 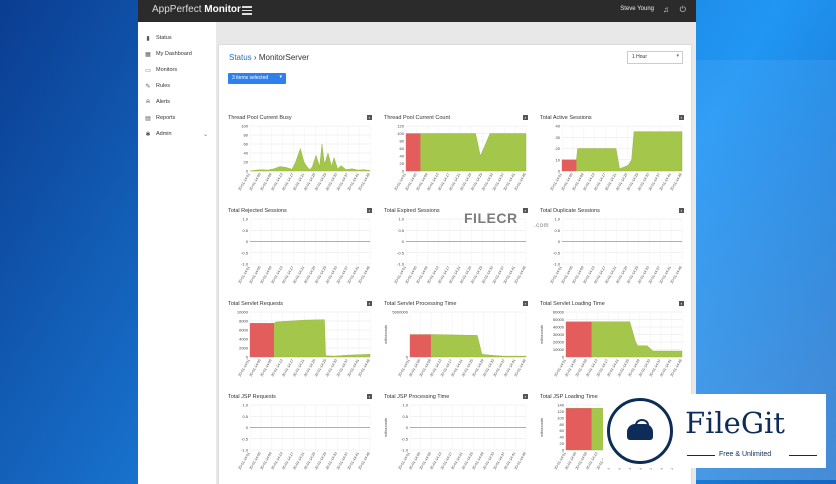 I want to click on brand-light: AppPerfect, so click(x=177, y=9).